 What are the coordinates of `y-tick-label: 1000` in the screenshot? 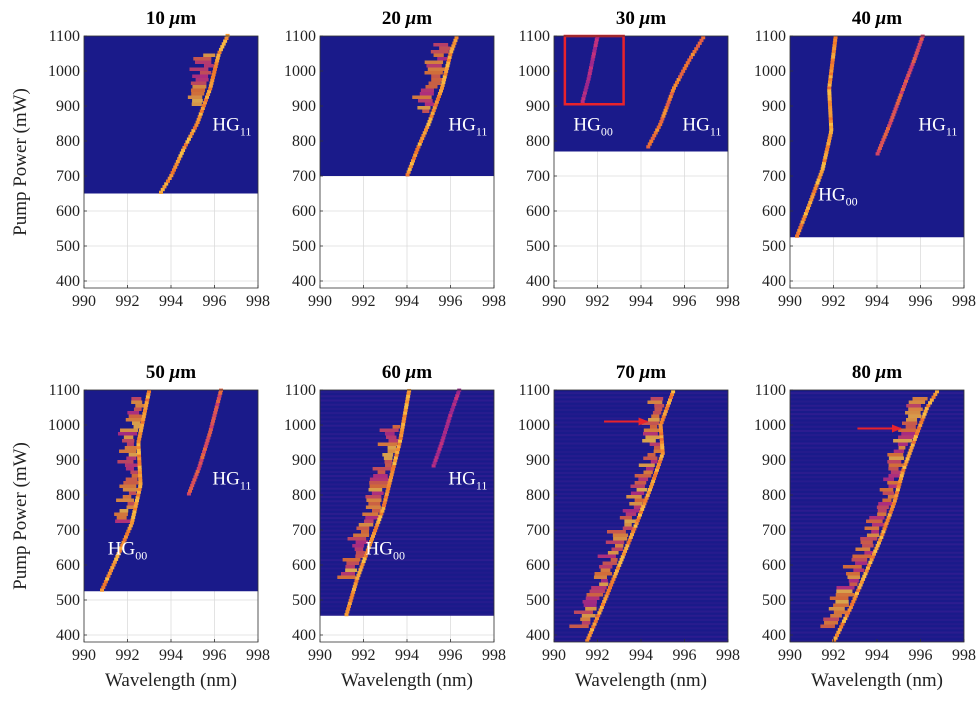 It's located at (64, 425).